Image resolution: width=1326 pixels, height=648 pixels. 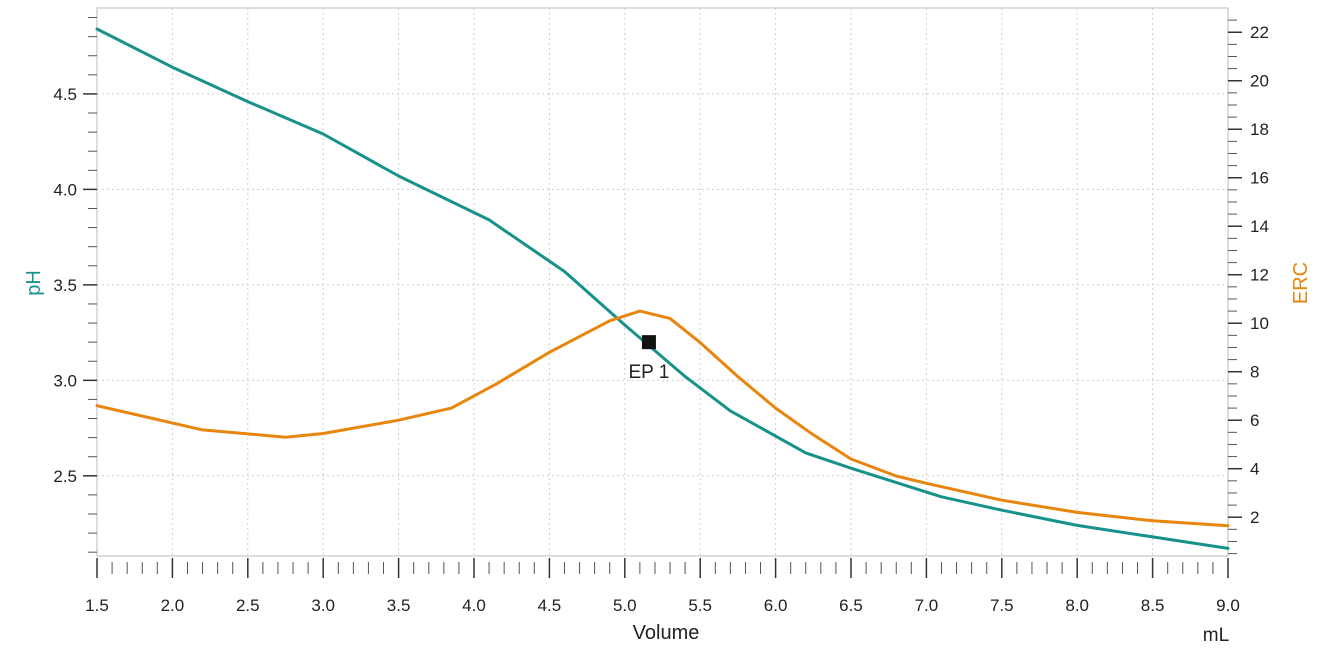 I want to click on y-right-tick-label: 8, so click(x=1254, y=372).